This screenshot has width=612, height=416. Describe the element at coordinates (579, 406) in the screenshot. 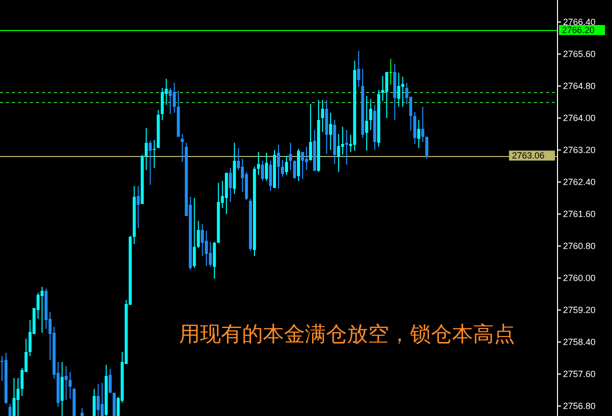

I see `y-tick-label: 2756.80` at that location.